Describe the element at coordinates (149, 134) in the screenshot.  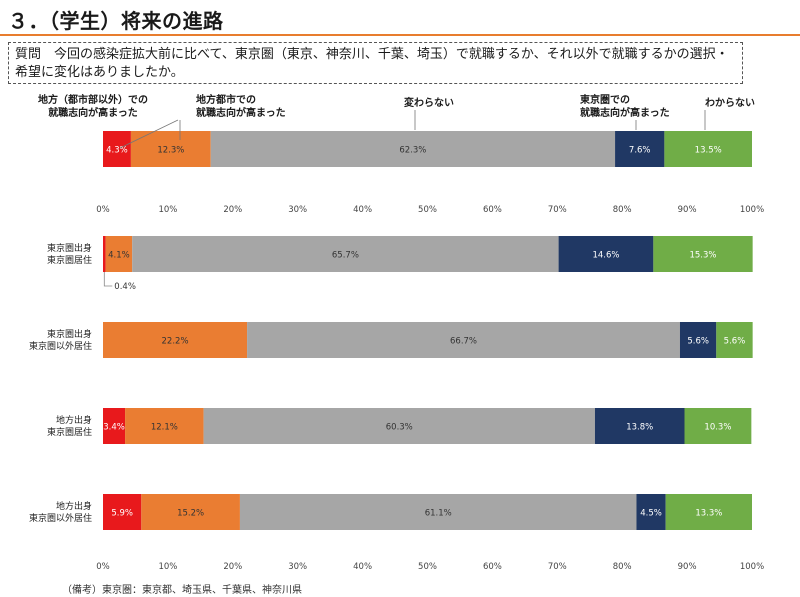
I see `series-label-leader` at that location.